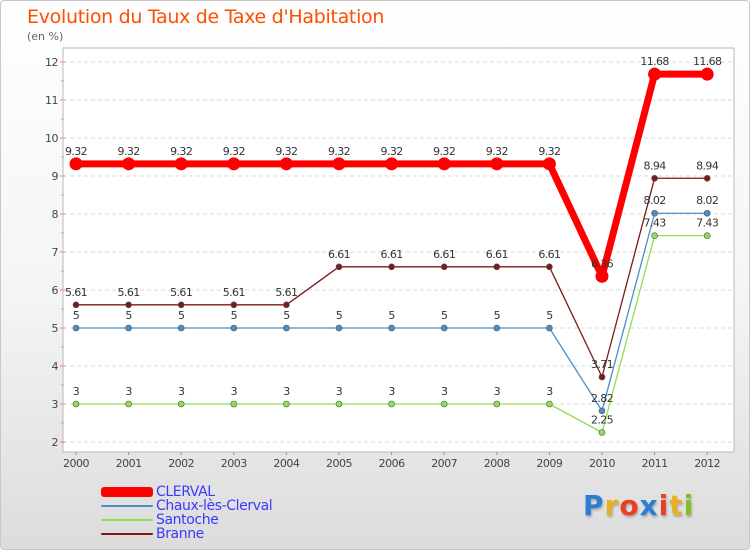  I want to click on legend-item-branne: Branne, so click(186, 534).